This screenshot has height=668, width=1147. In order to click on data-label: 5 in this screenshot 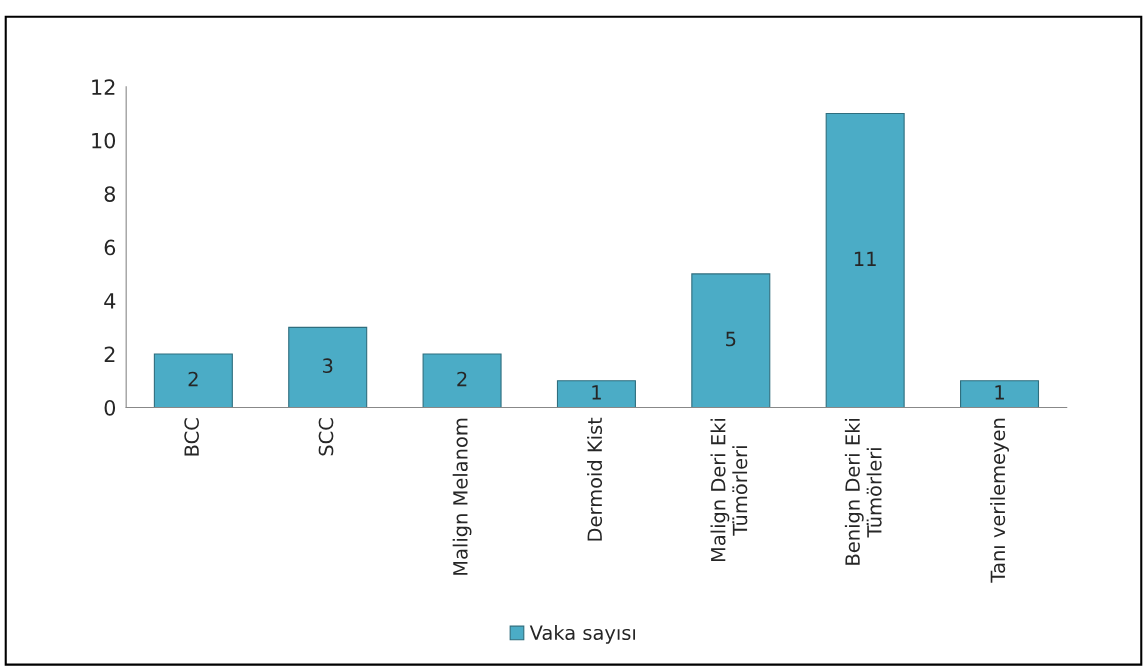, I will do `click(731, 339)`.